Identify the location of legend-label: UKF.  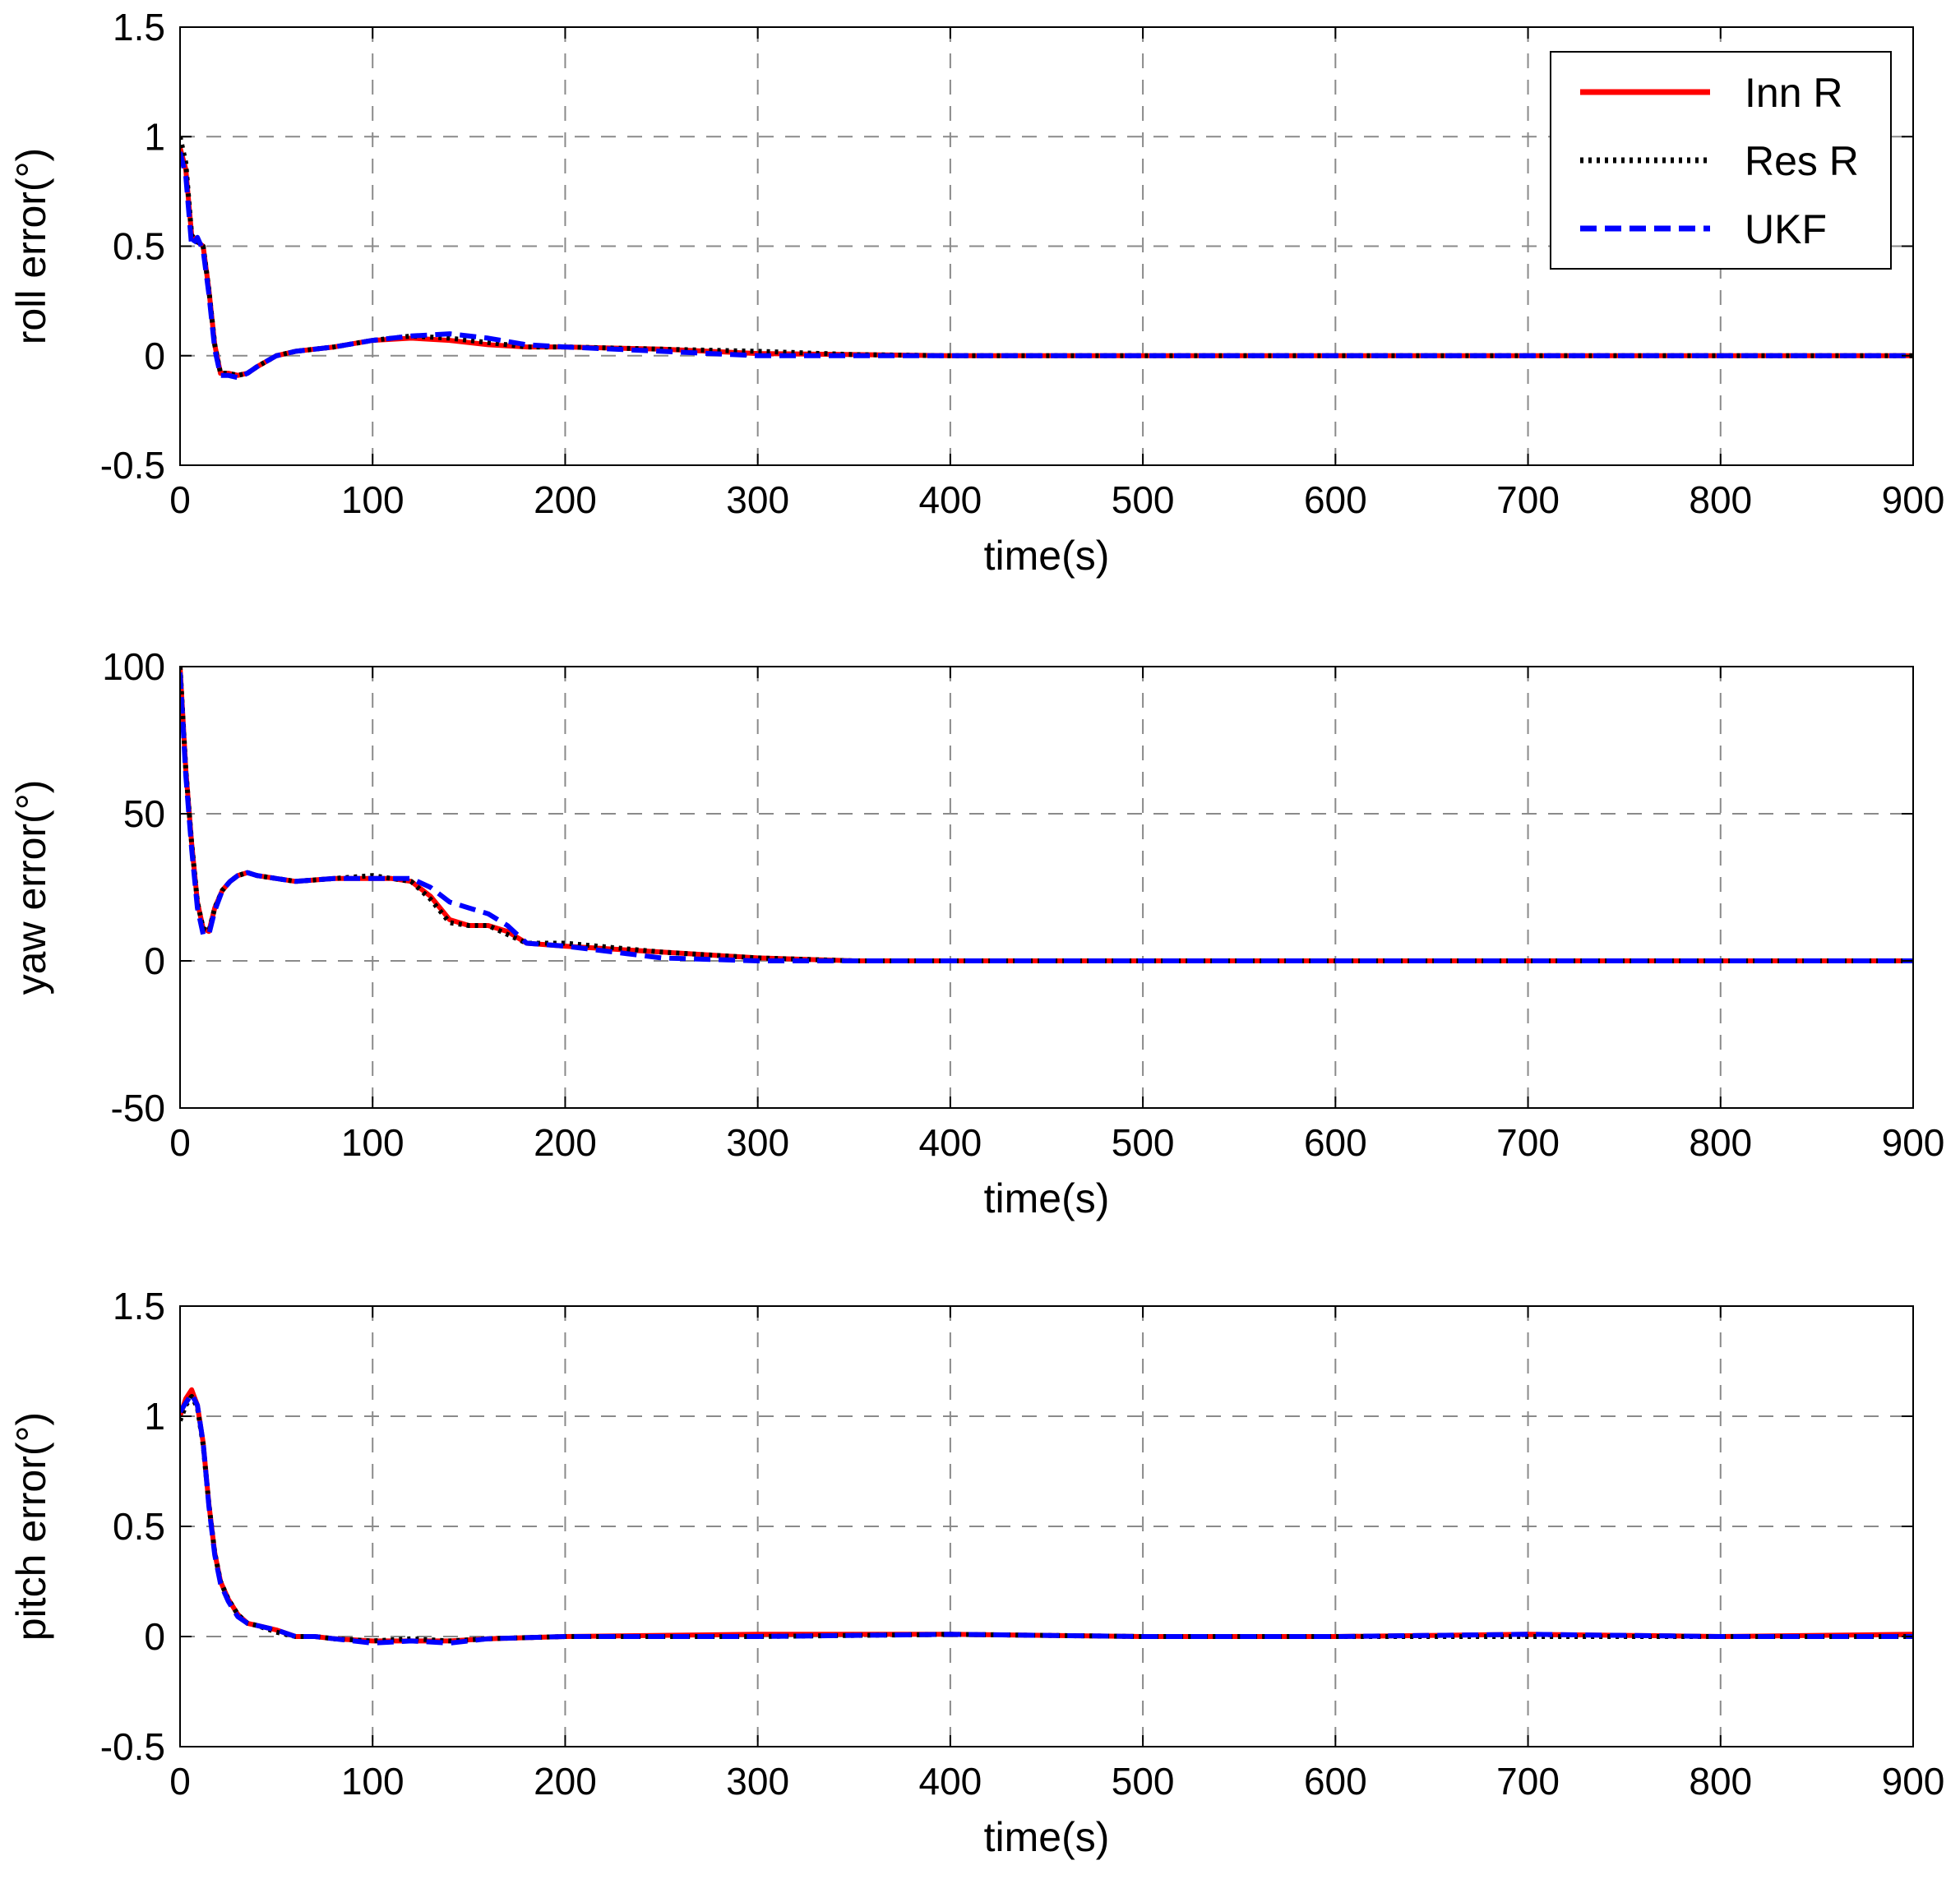
(1786, 229).